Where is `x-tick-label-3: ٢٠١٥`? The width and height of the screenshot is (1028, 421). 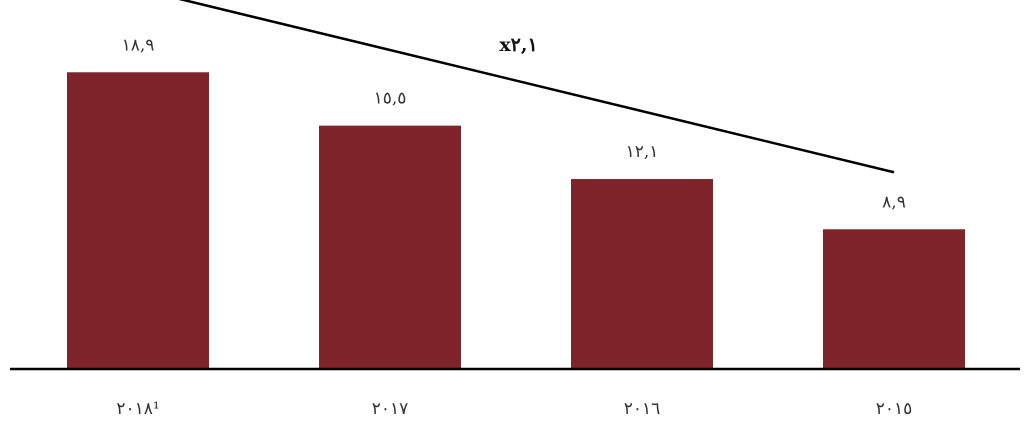
x-tick-label-3: ٢٠١٥ is located at coordinates (894, 409).